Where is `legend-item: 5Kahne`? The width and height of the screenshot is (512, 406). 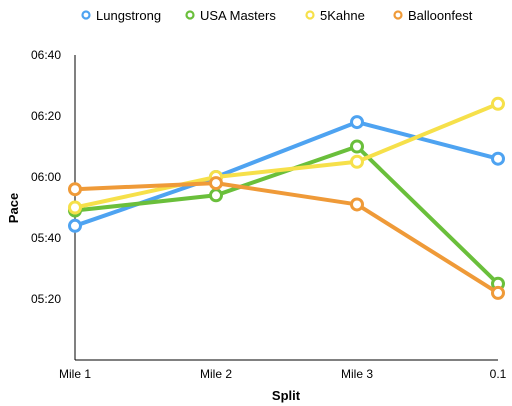 legend-item: 5Kahne is located at coordinates (335, 15).